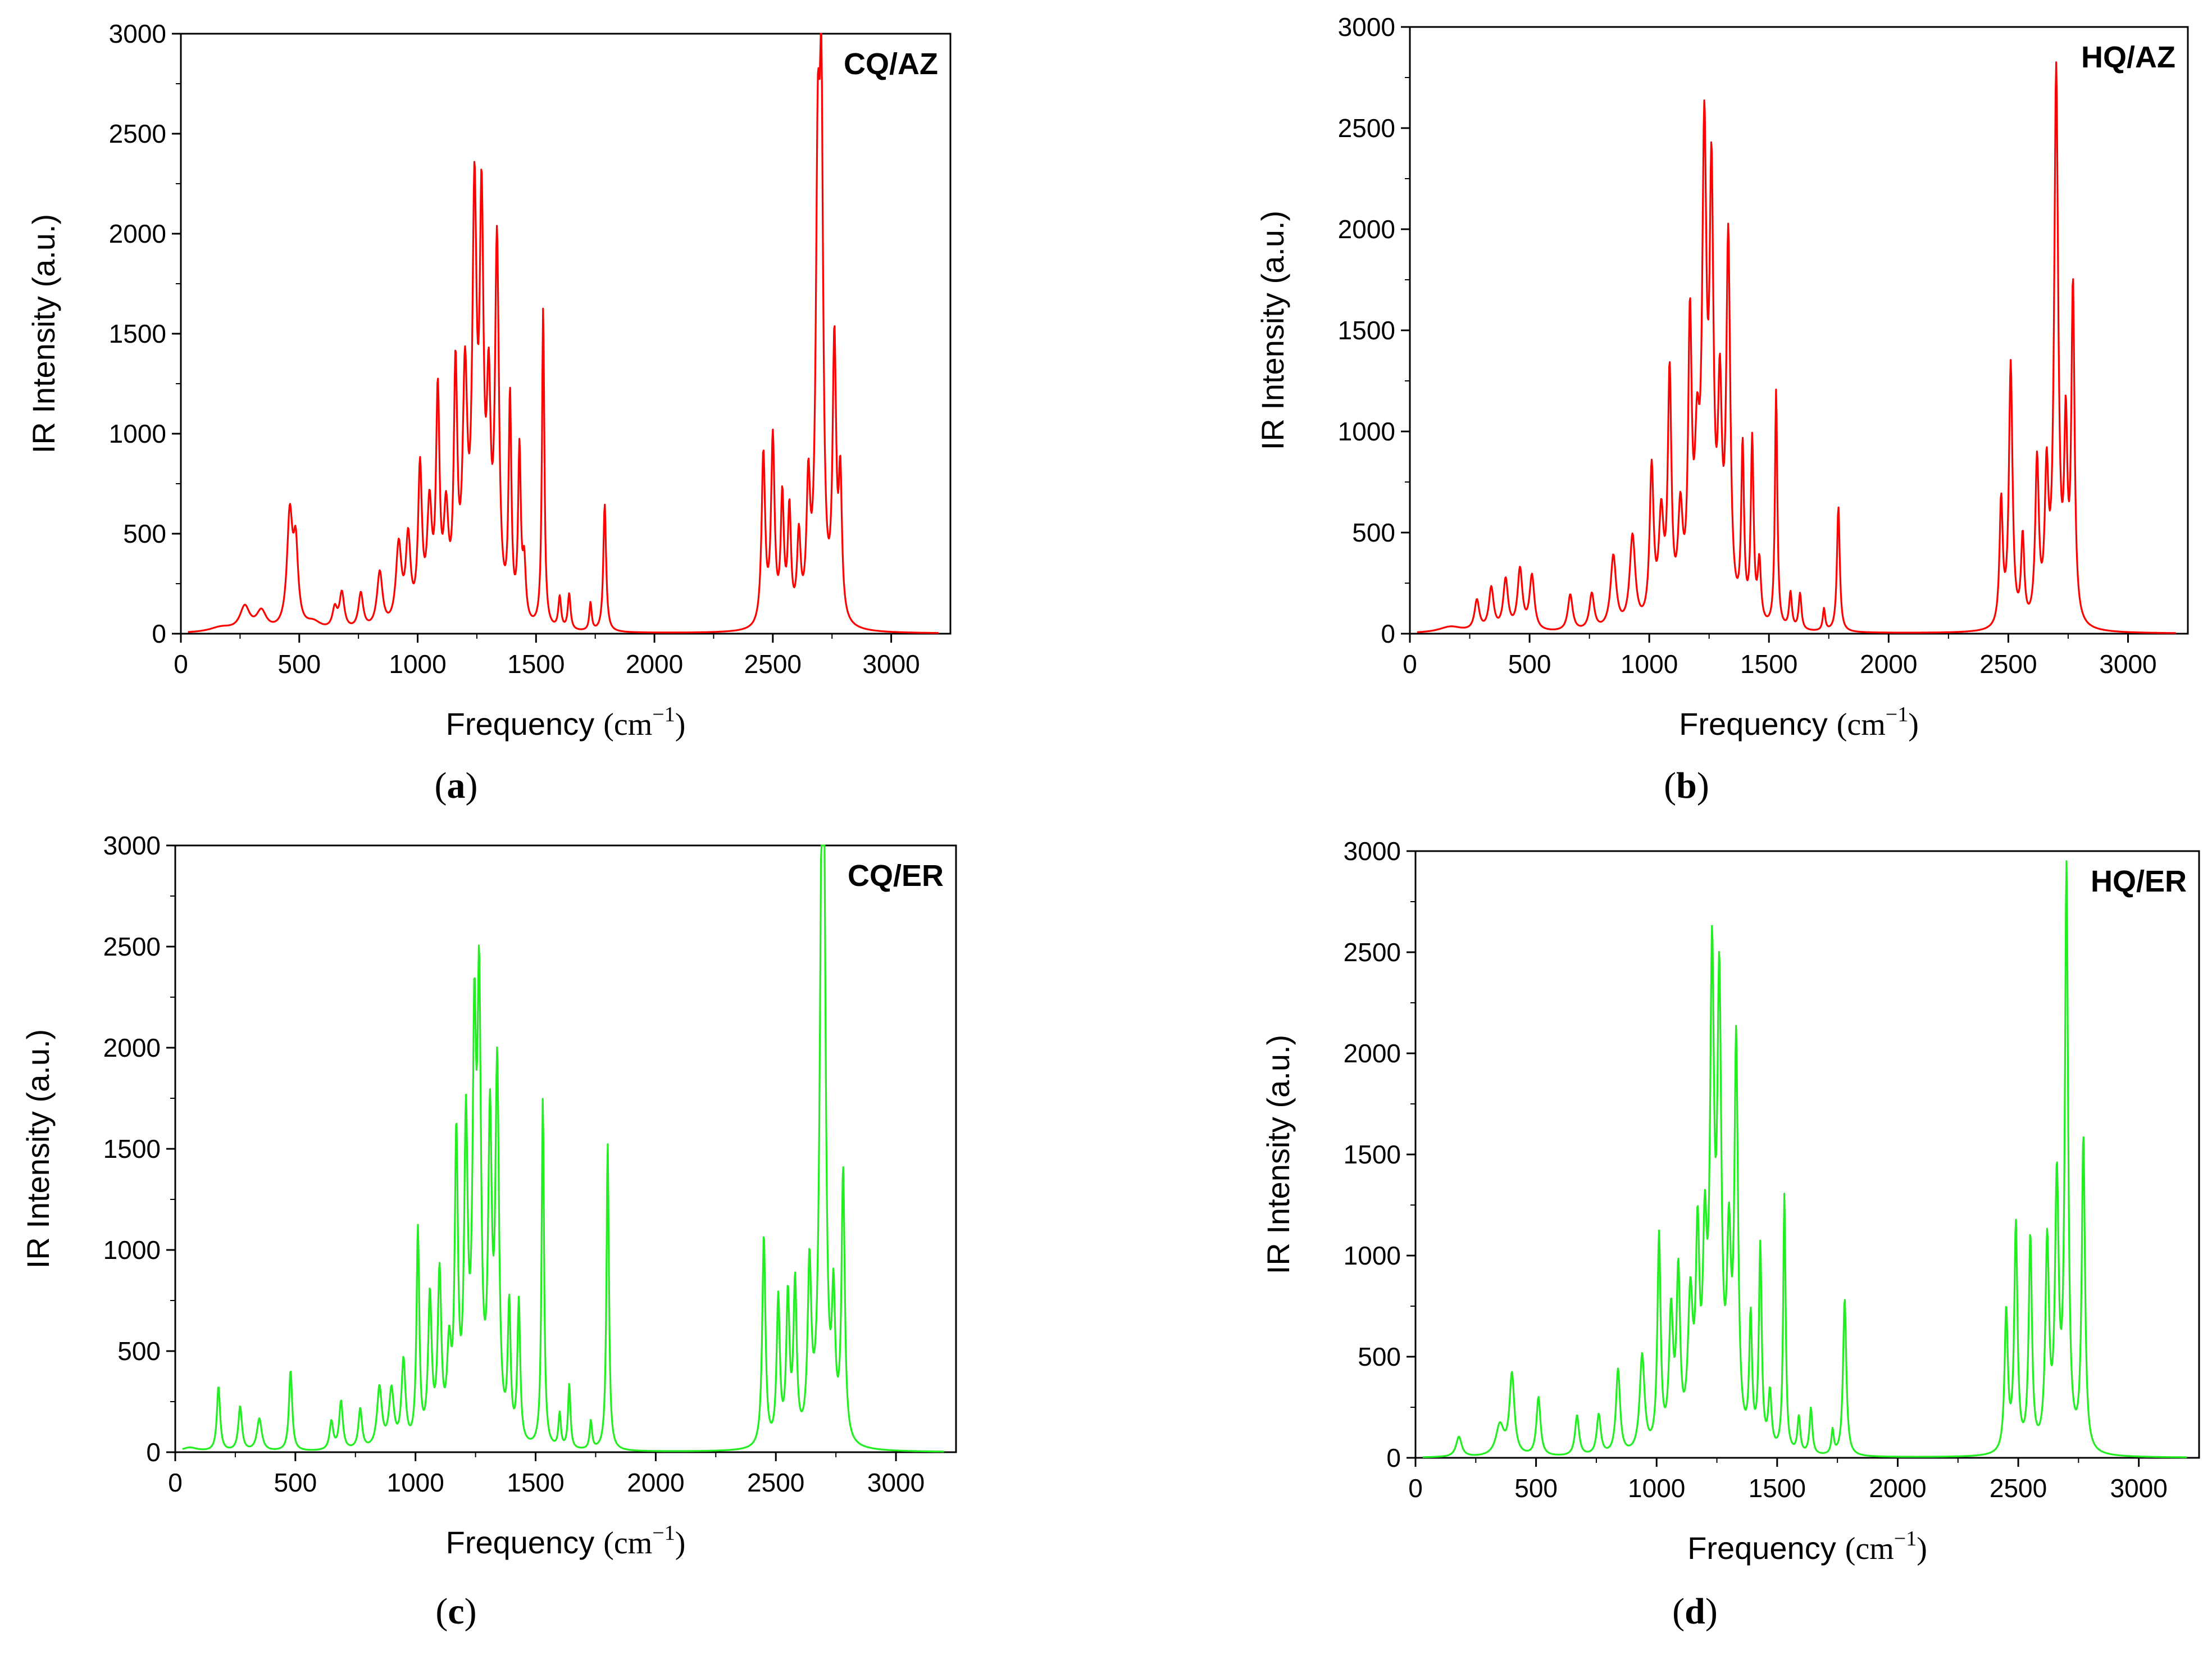  What do you see at coordinates (1805, 1159) in the screenshot?
I see `spectrum-line-hq-er` at bounding box center [1805, 1159].